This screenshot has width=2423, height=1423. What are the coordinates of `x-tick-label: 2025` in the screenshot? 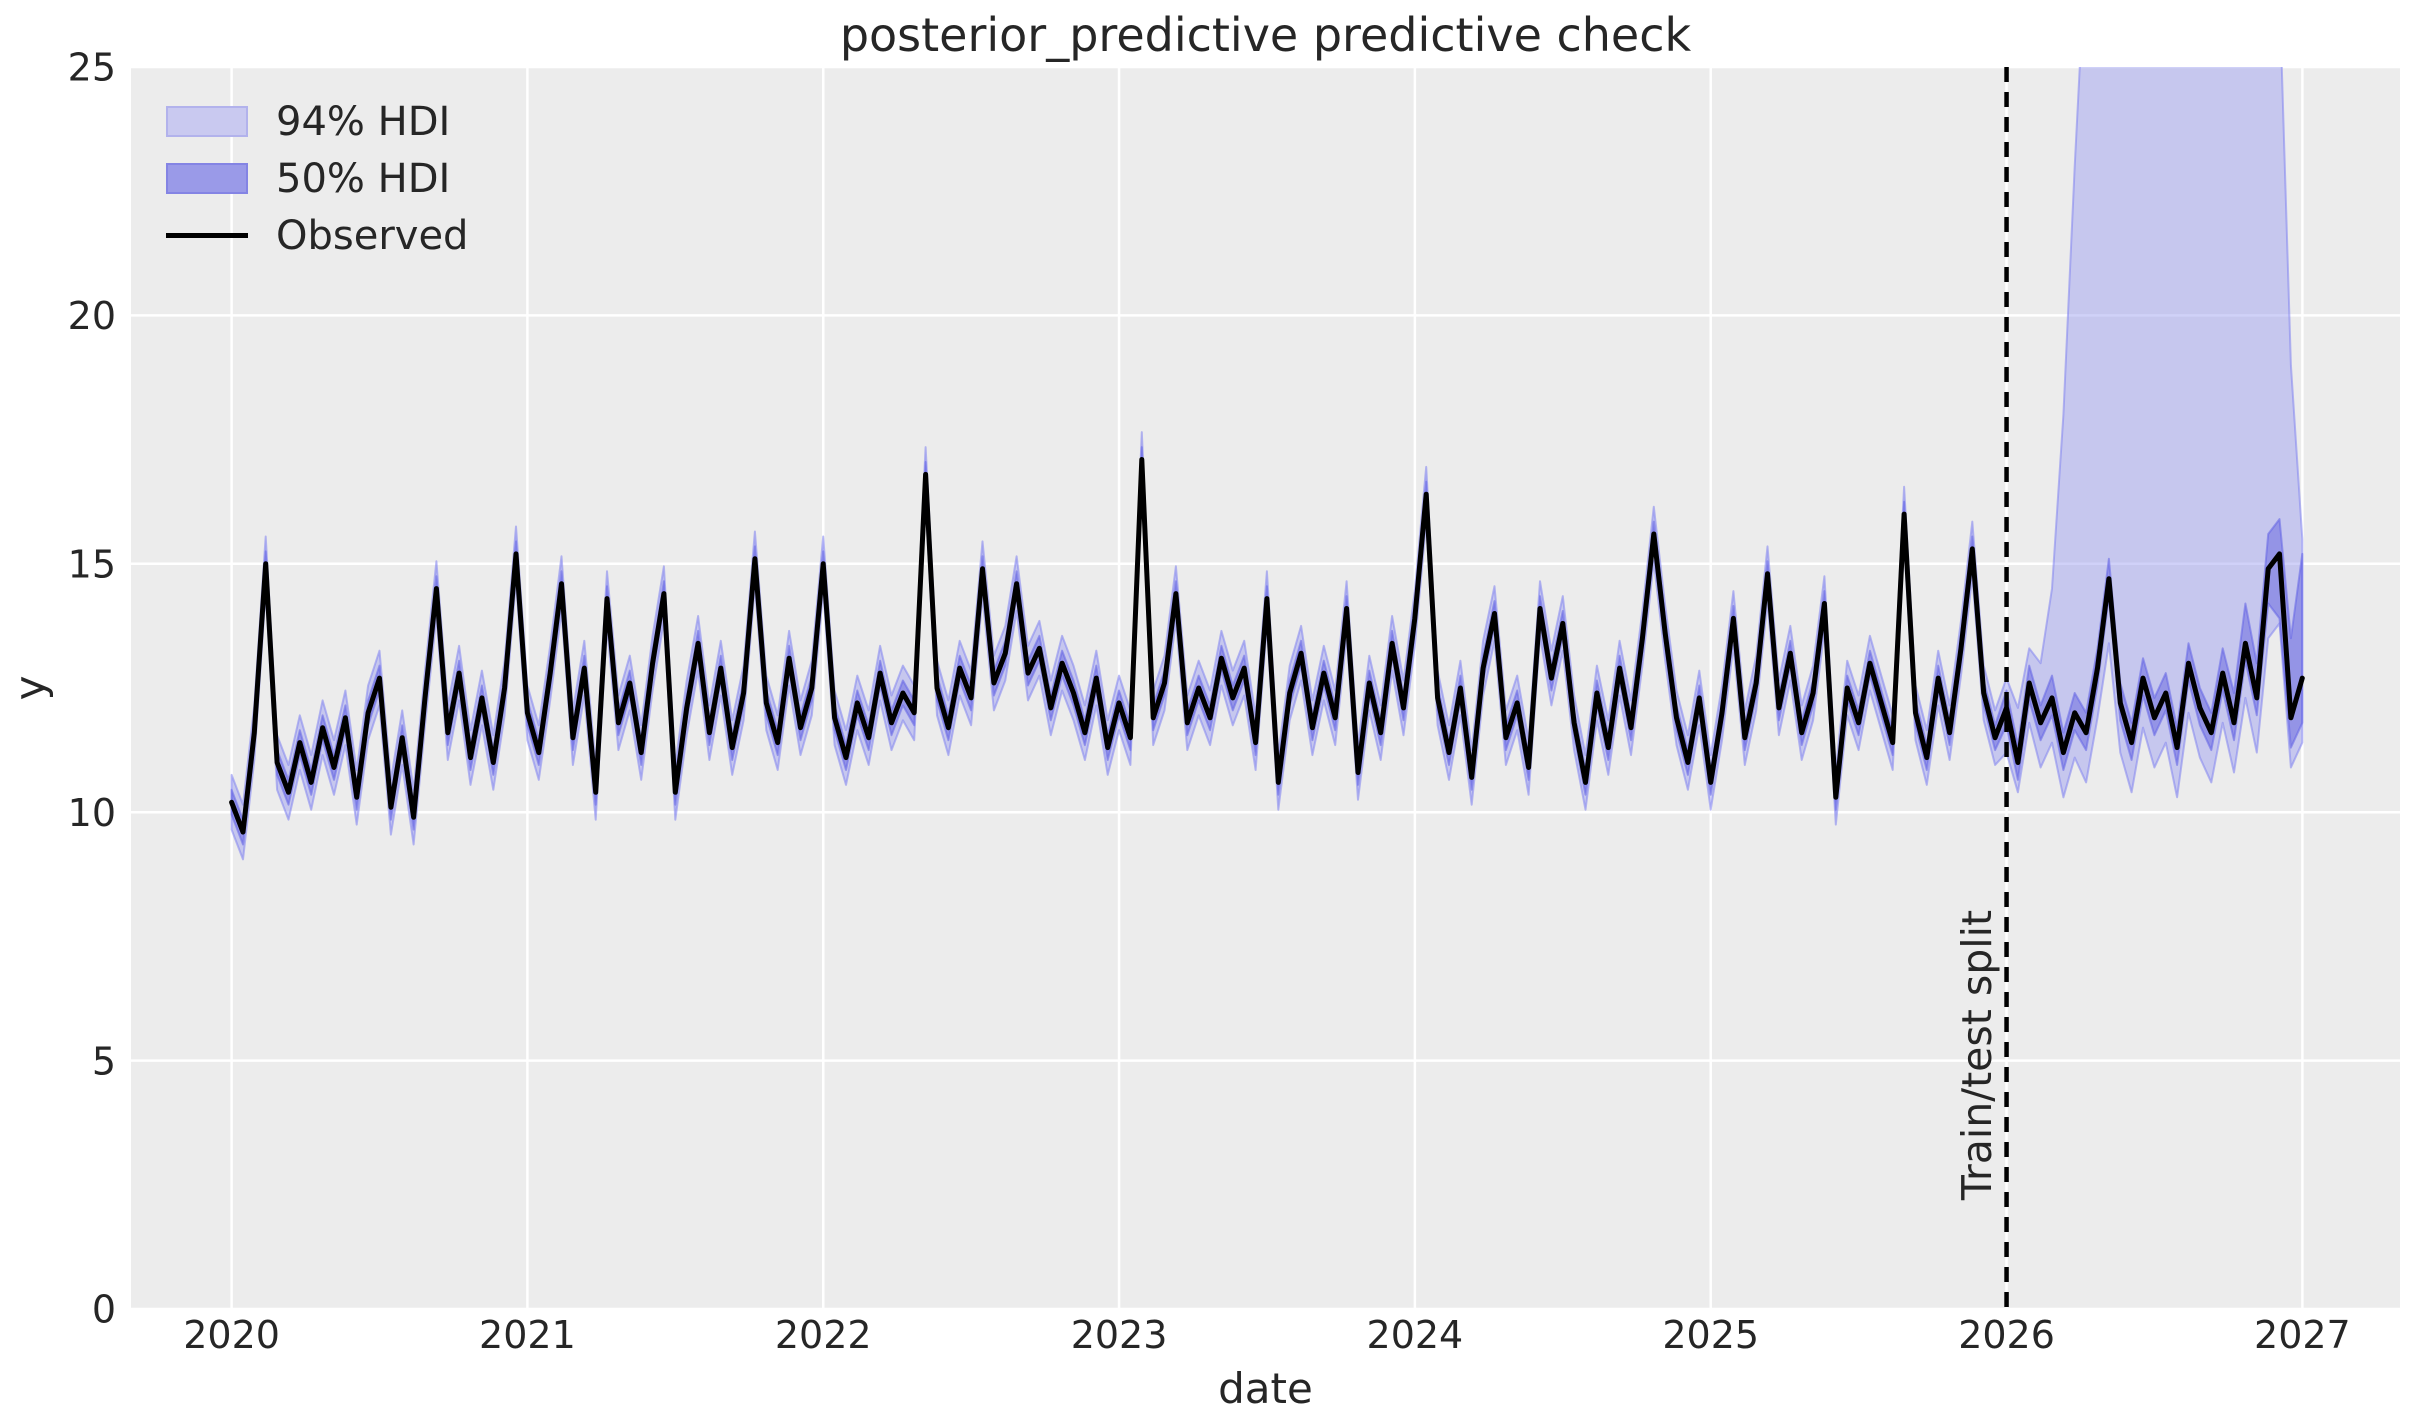 It's located at (1710, 1335).